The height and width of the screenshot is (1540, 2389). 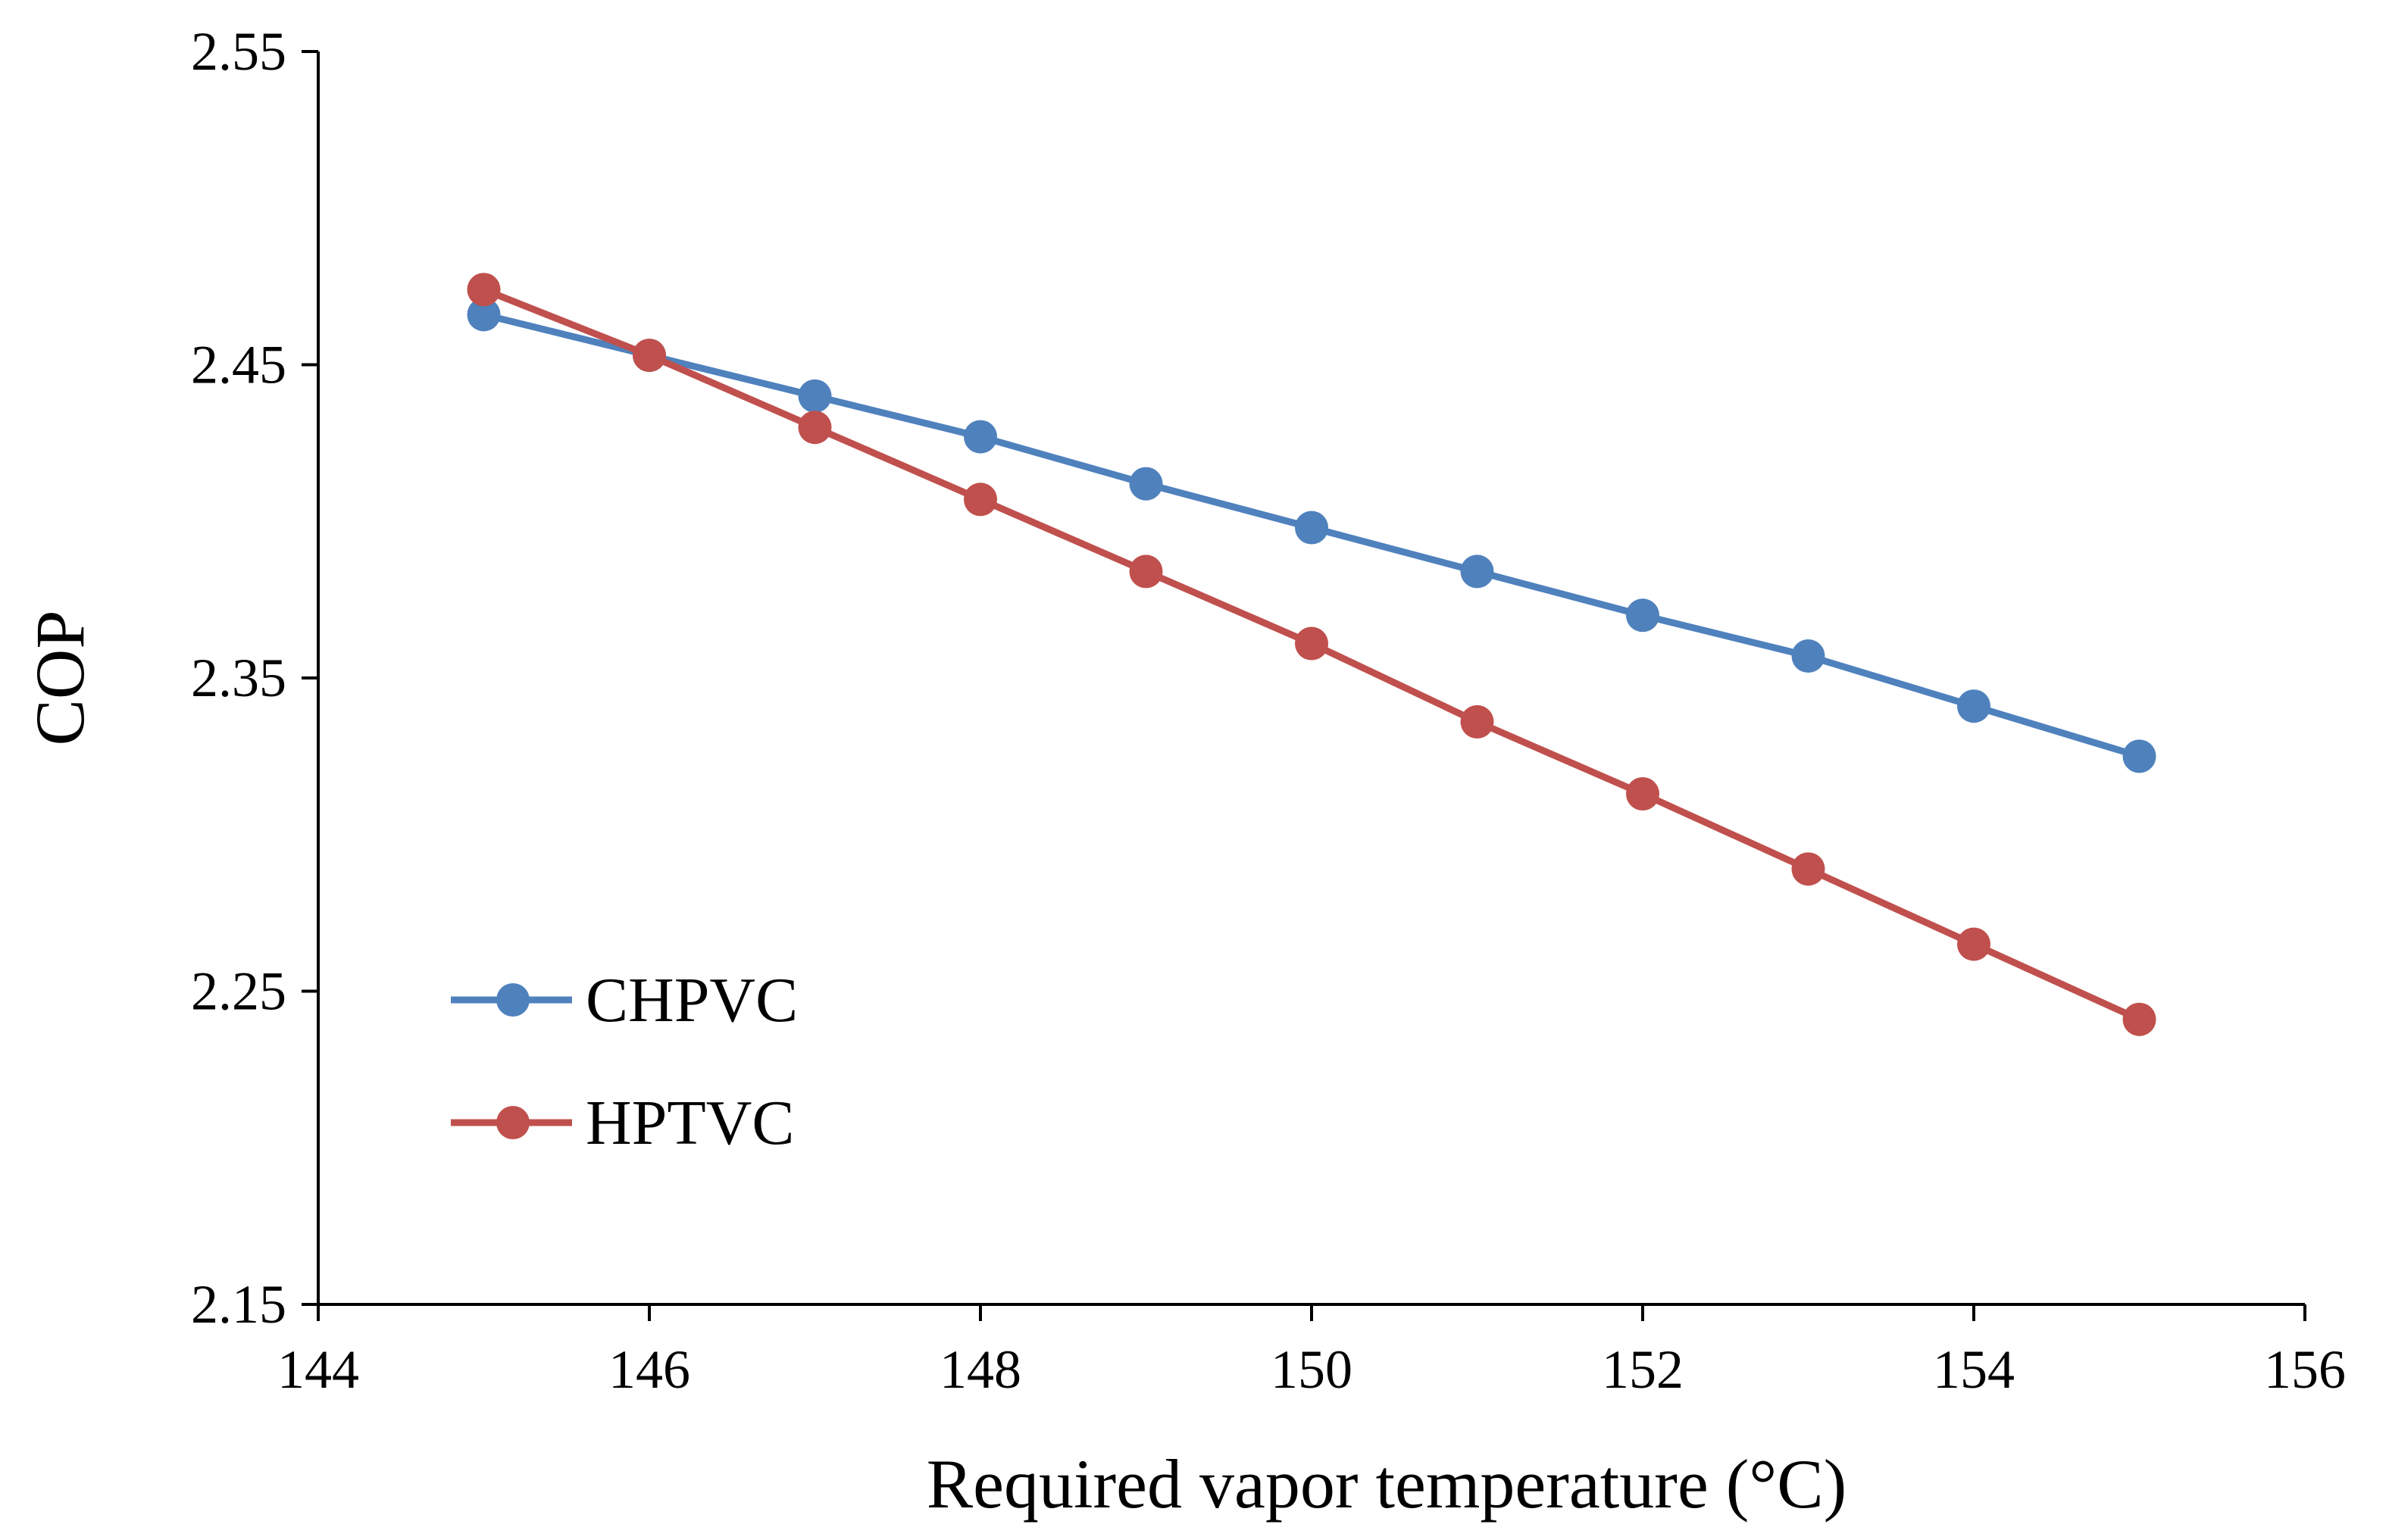 I want to click on legend-item-hptvc: HPTVC, so click(x=622, y=1123).